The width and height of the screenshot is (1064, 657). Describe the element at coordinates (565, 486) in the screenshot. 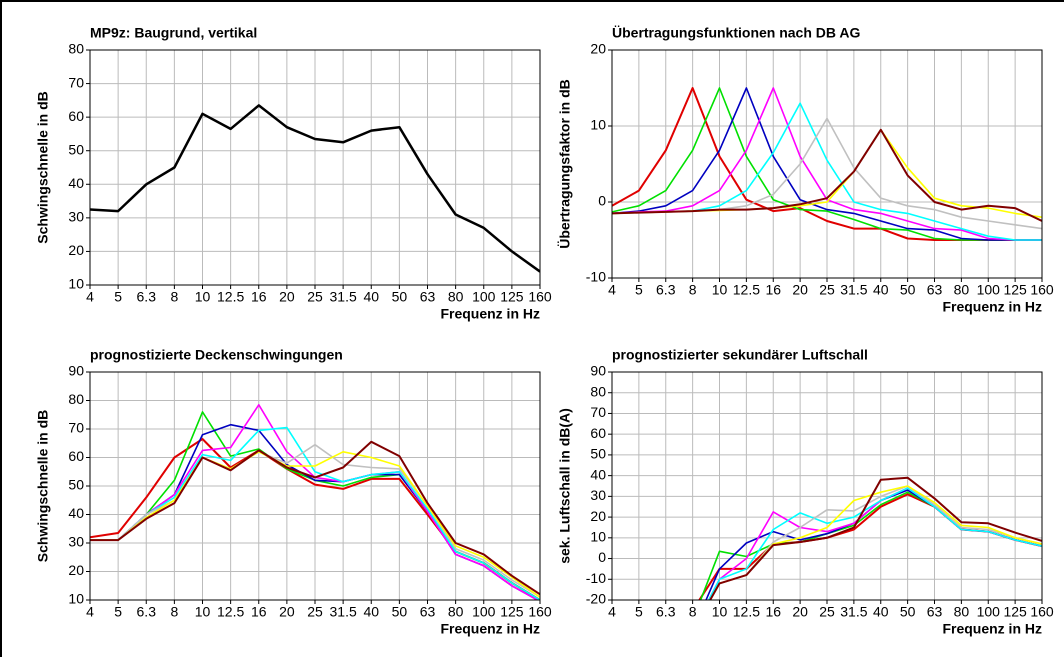

I see `axis-label: sek. Luftschall in dB(A)` at that location.